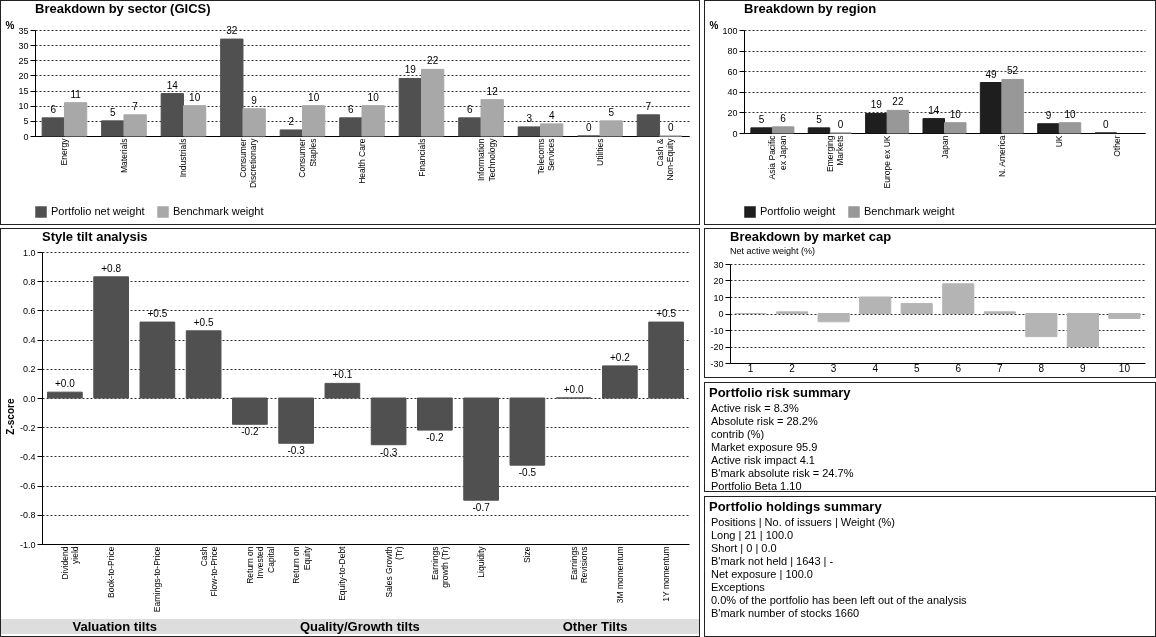  Describe the element at coordinates (481, 561) in the screenshot. I see `x-tick-label: Liquidity` at that location.